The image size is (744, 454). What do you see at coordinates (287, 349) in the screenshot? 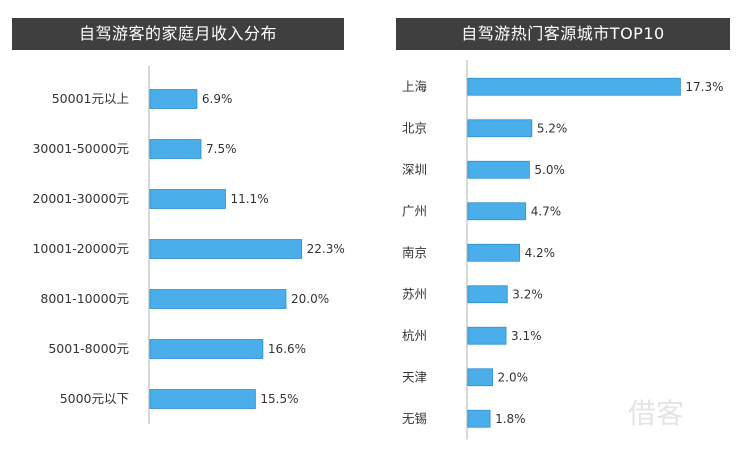
I see `income-value-label: 16.6%` at bounding box center [287, 349].